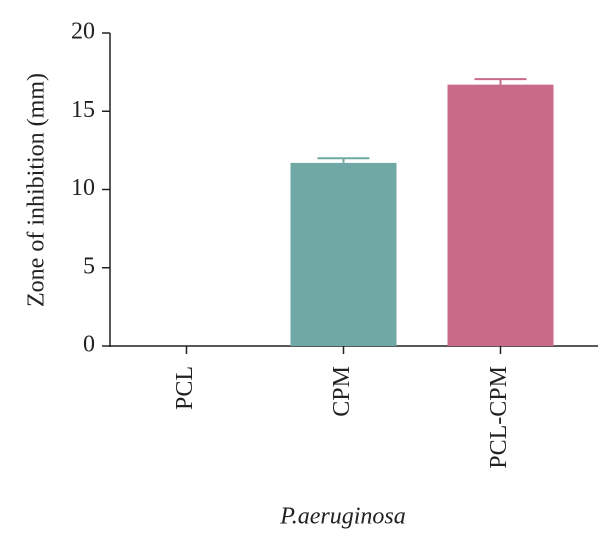  What do you see at coordinates (83, 32) in the screenshot?
I see `y-tick-label: 20` at bounding box center [83, 32].